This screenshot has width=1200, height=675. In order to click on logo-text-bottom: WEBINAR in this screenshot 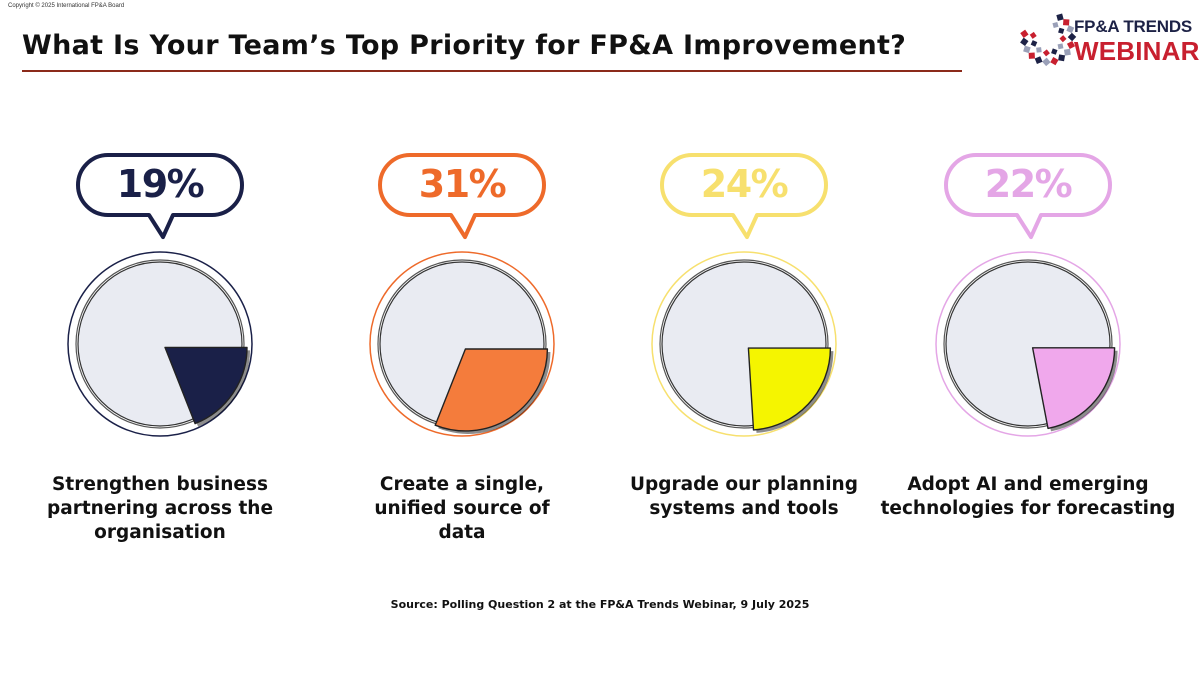, I will do `click(1137, 51)`.